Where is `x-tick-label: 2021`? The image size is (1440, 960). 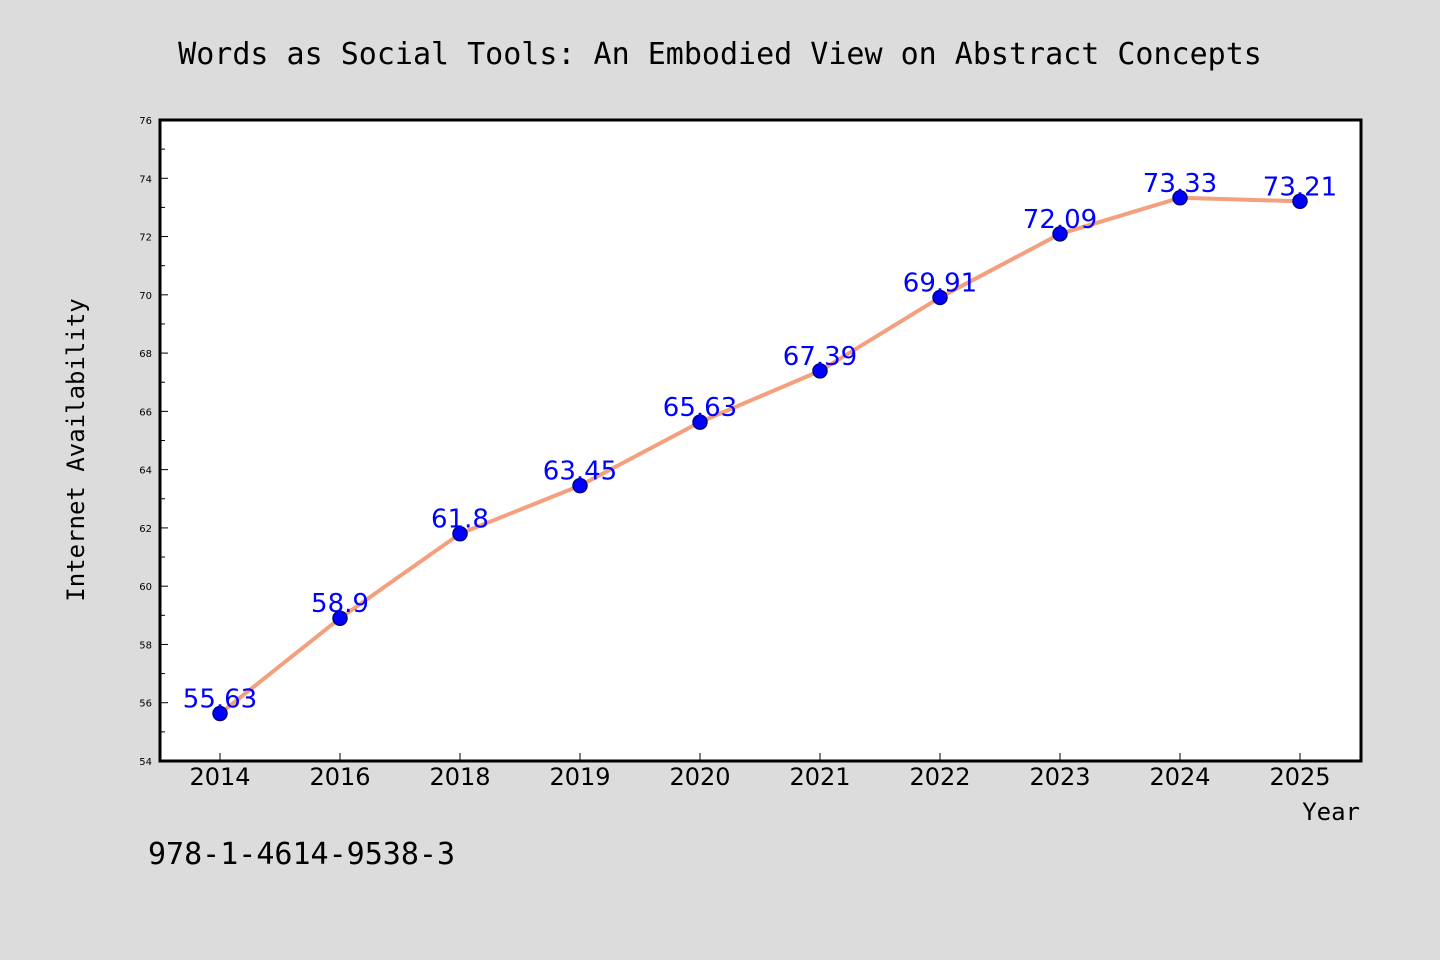
x-tick-label: 2021 is located at coordinates (819, 777).